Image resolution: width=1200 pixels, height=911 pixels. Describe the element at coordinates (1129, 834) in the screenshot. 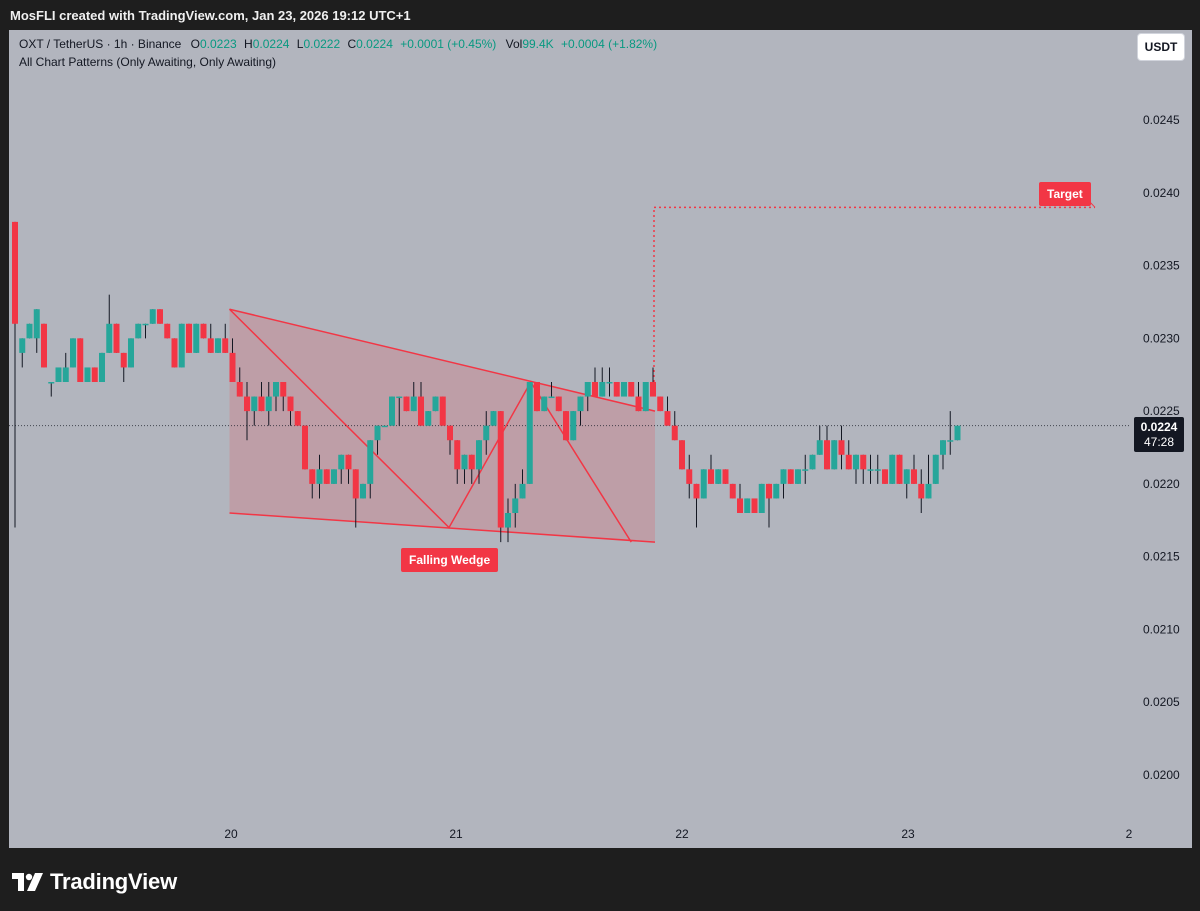

I see `x-tick-label: 2` at that location.